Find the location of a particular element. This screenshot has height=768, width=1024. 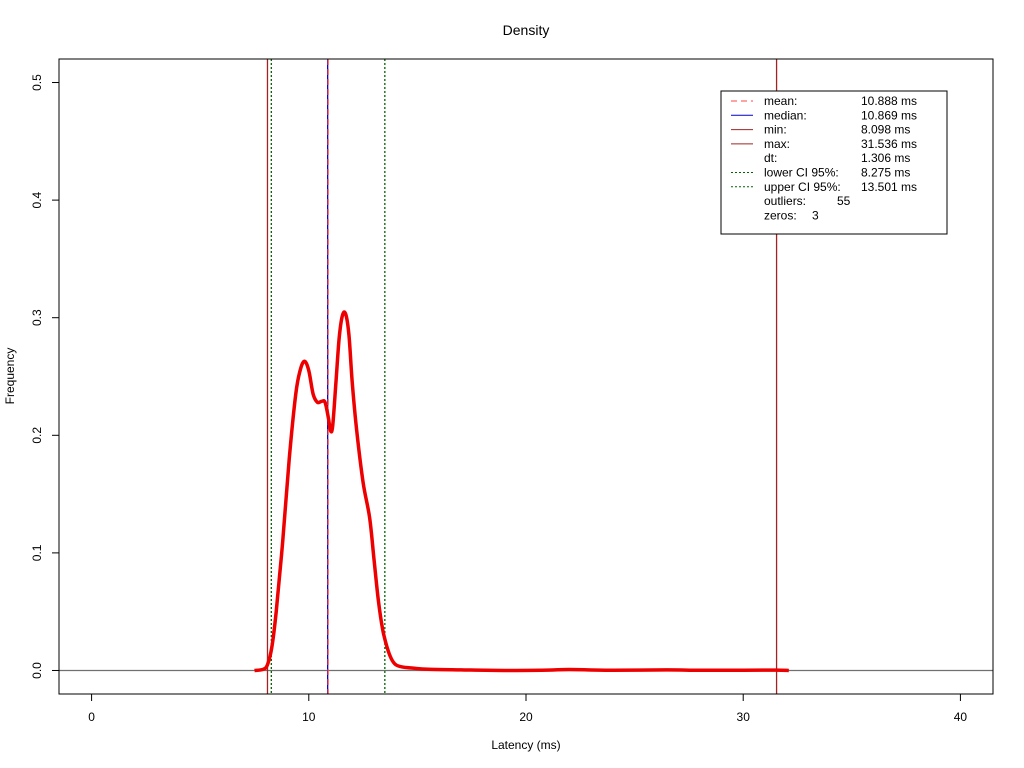

y-axis: 0.0 0.1 0.2 0.3 0.4 0.5 is located at coordinates (45, 376).